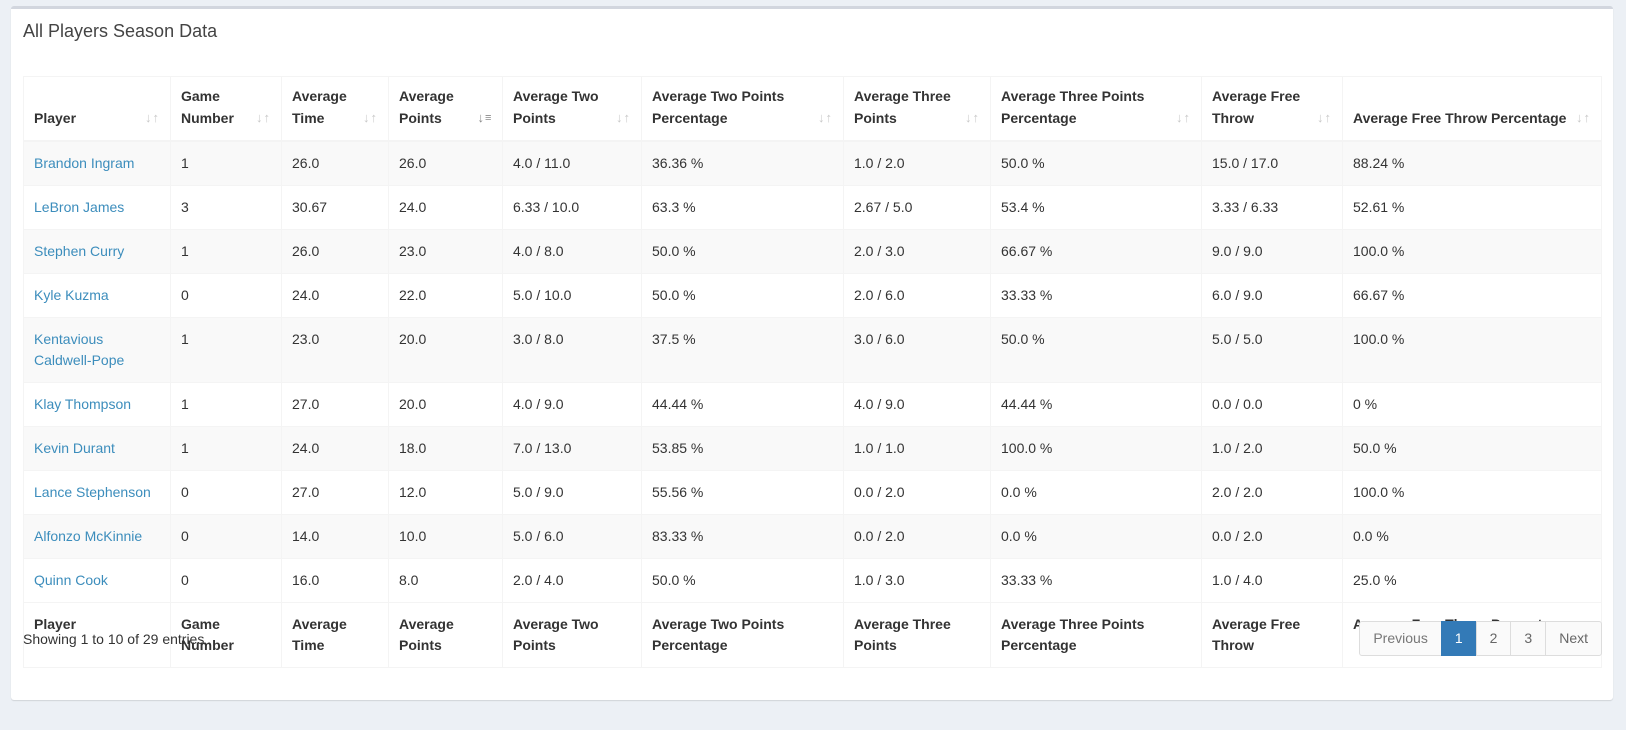 The height and width of the screenshot is (730, 1626). I want to click on cell-average-three-points: 0.0 / 2.0, so click(917, 536).